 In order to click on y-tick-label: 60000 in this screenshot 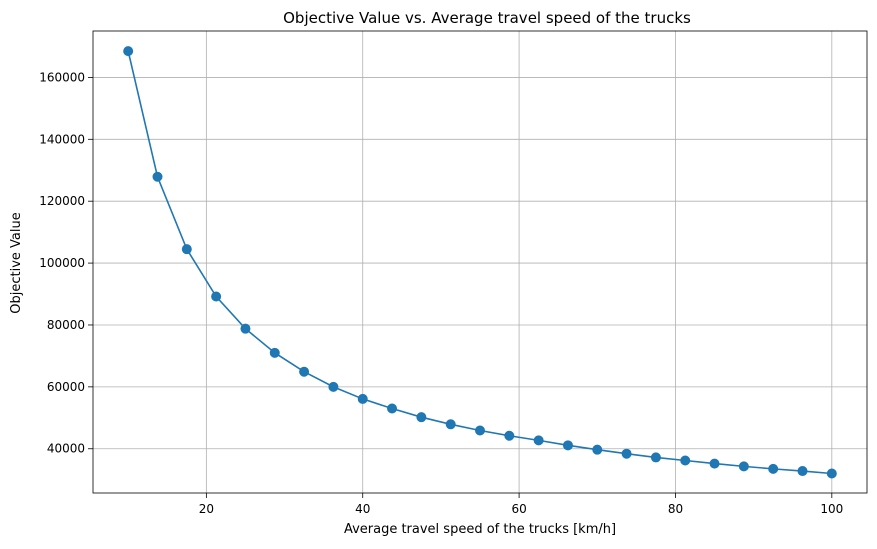, I will do `click(66, 387)`.